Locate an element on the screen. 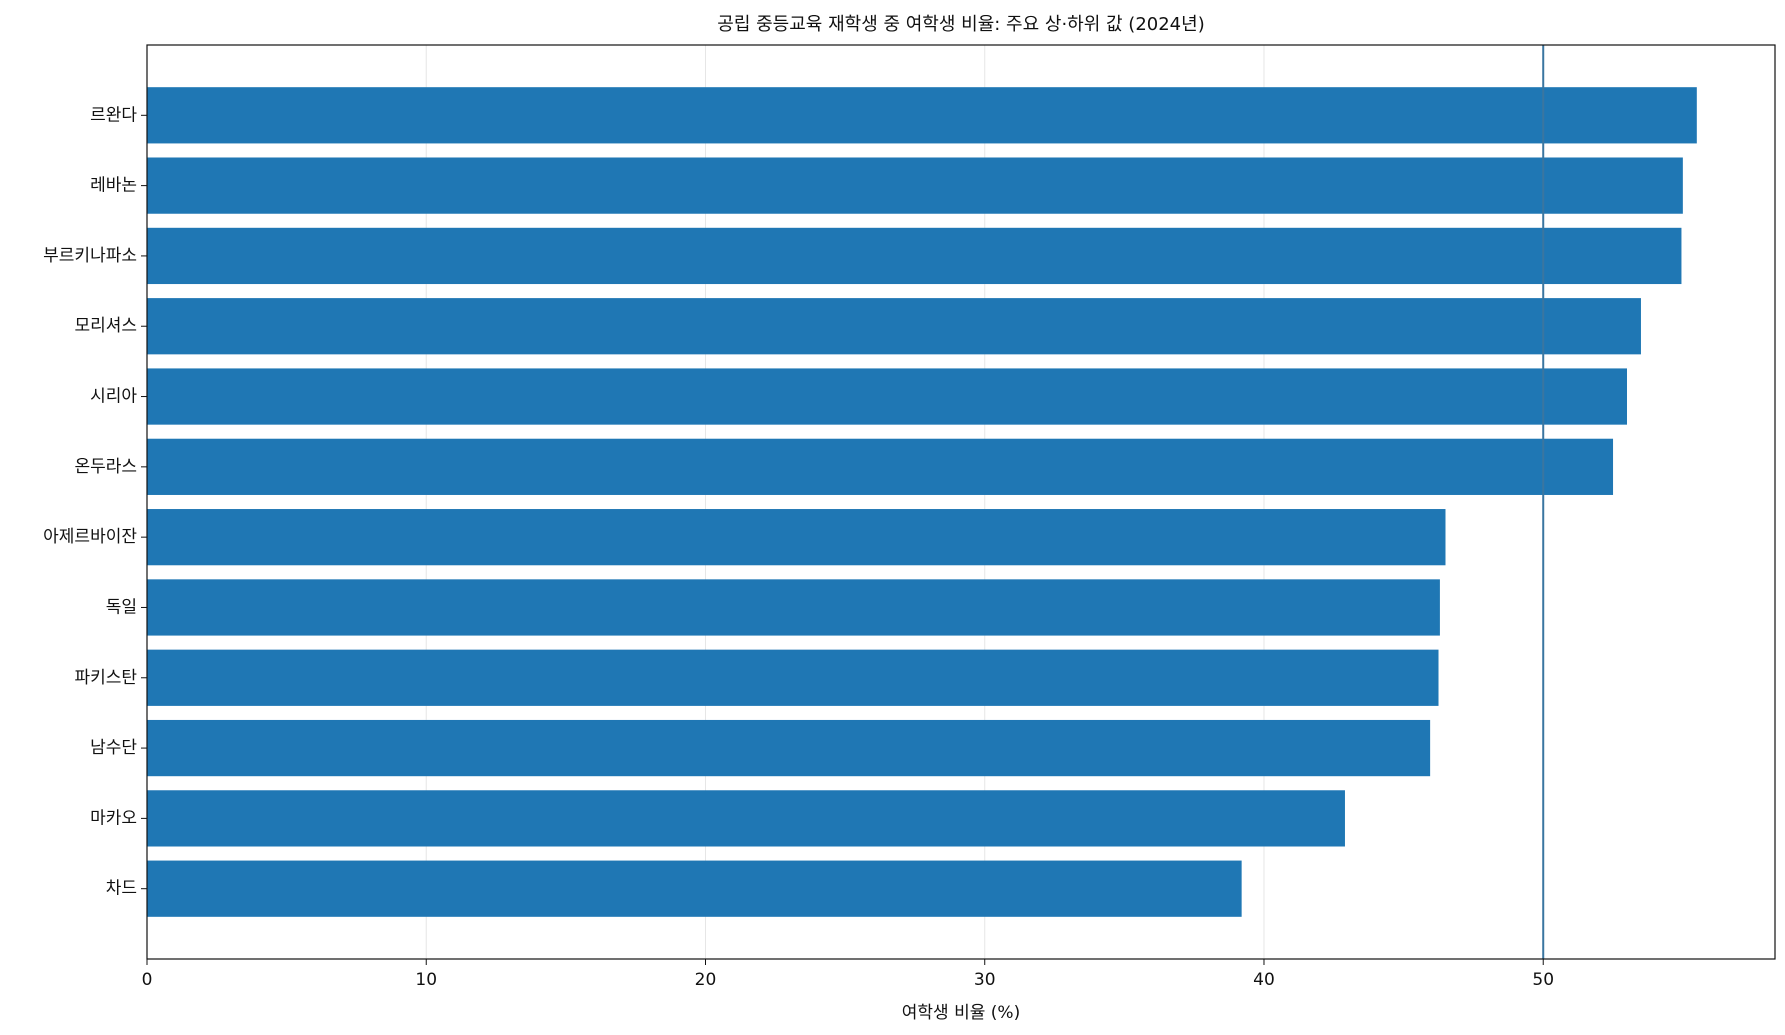 The width and height of the screenshot is (1785, 1035). x-tick-label: 10 is located at coordinates (426, 980).